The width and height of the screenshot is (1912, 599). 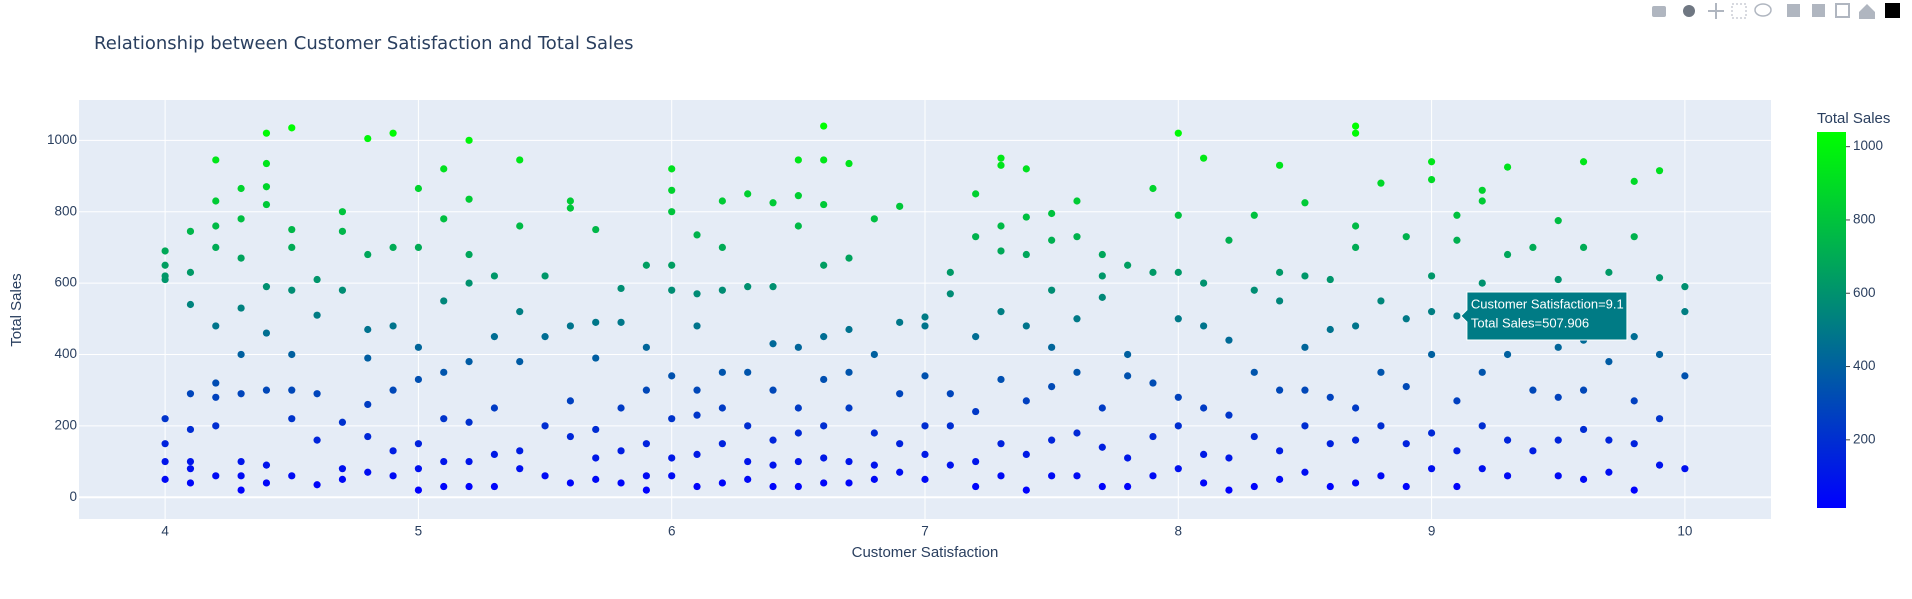 I want to click on reset-icon, so click(x=1867, y=11).